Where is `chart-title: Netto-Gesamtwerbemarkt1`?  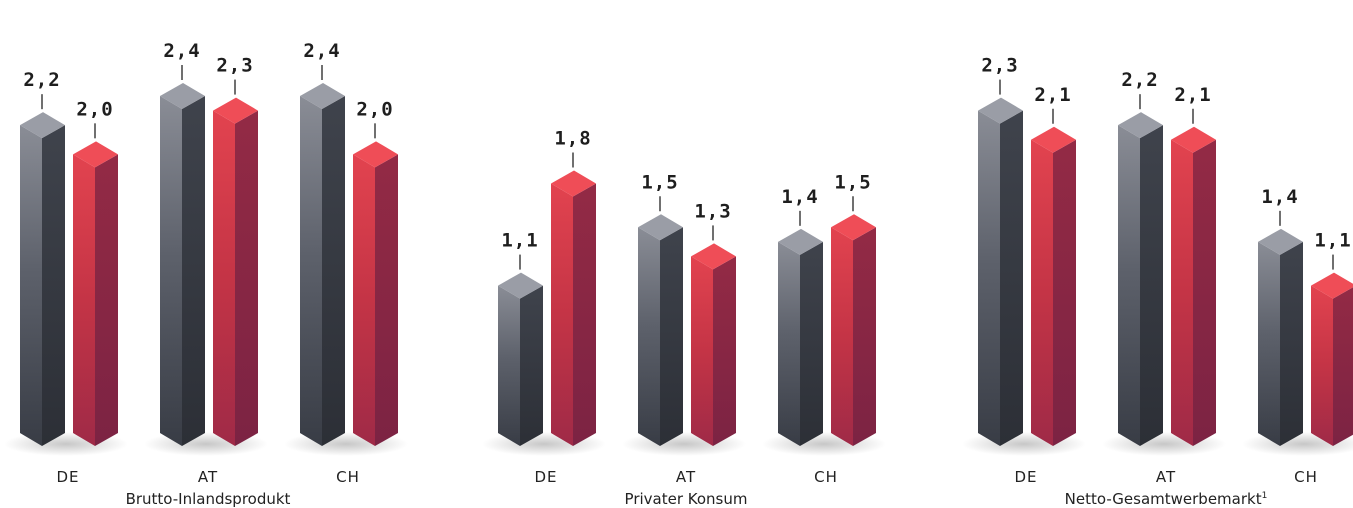 chart-title: Netto-Gesamtwerbemarkt1 is located at coordinates (1166, 499).